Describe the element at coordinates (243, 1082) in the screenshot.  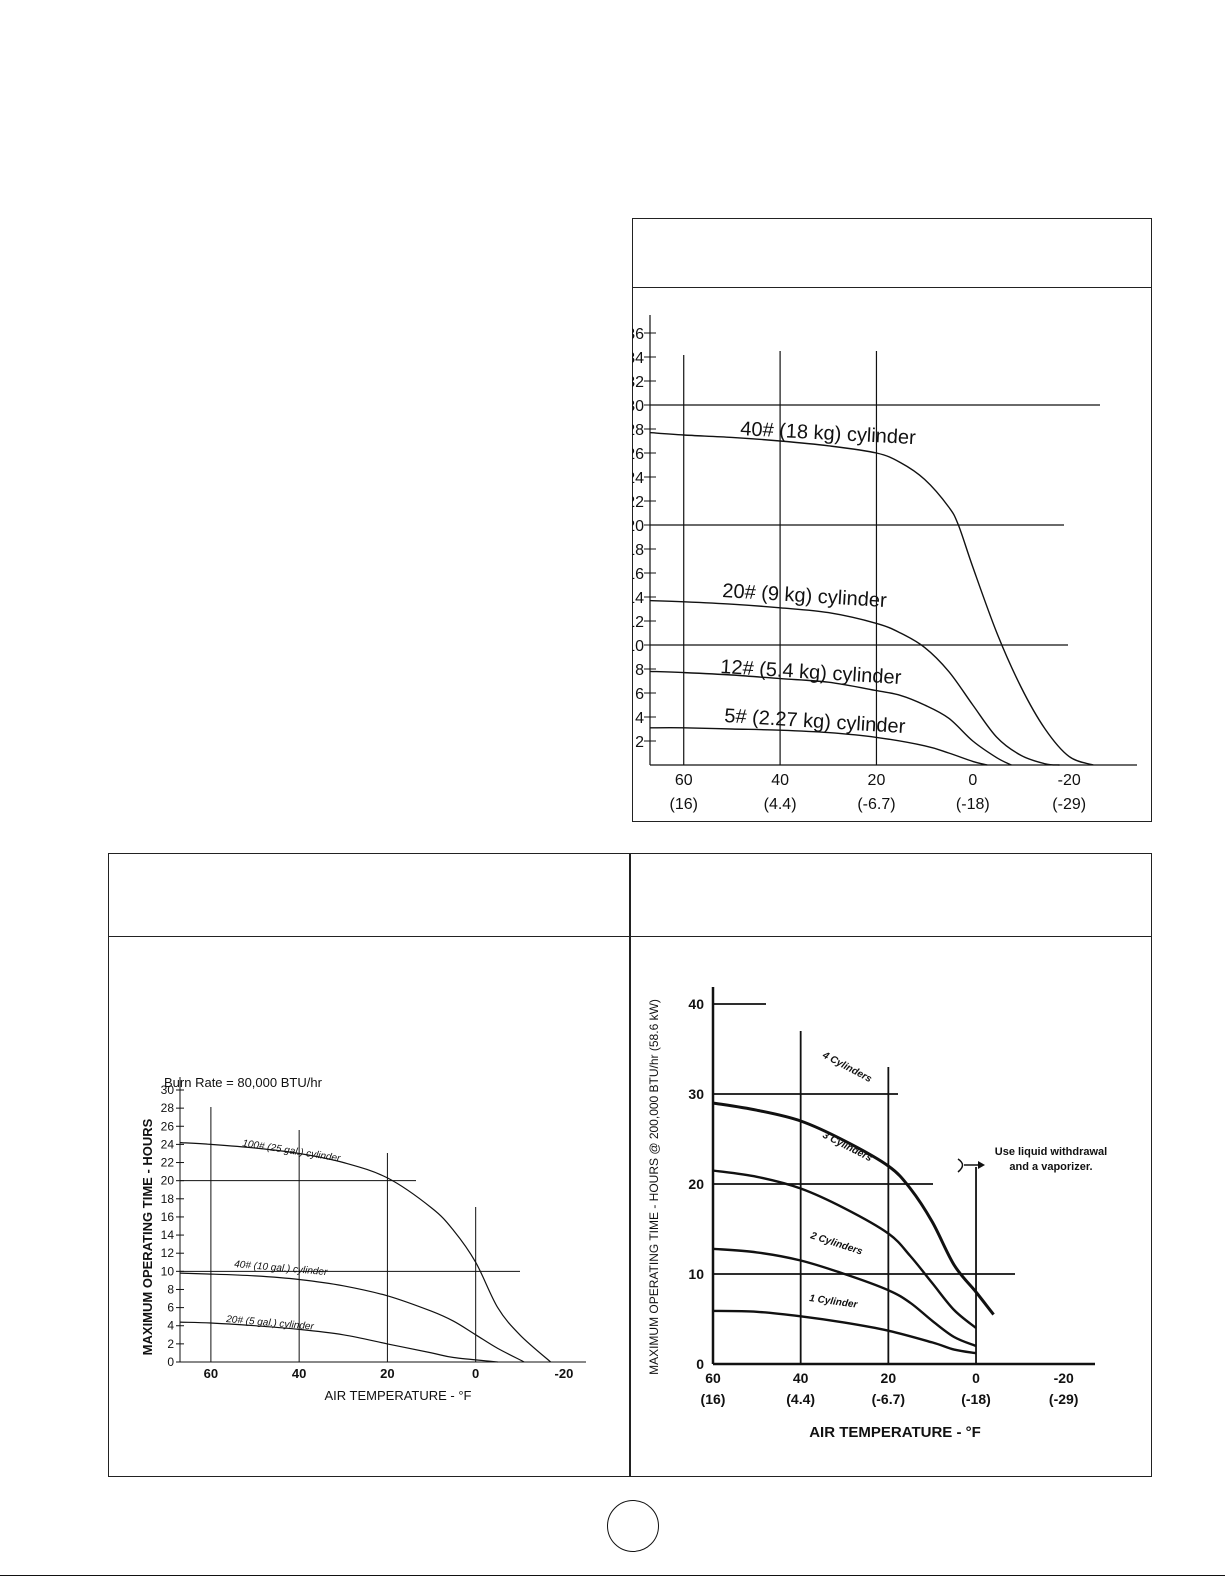
I see `chart2-title: Burn Rate = 80,000 BTU/hr` at that location.